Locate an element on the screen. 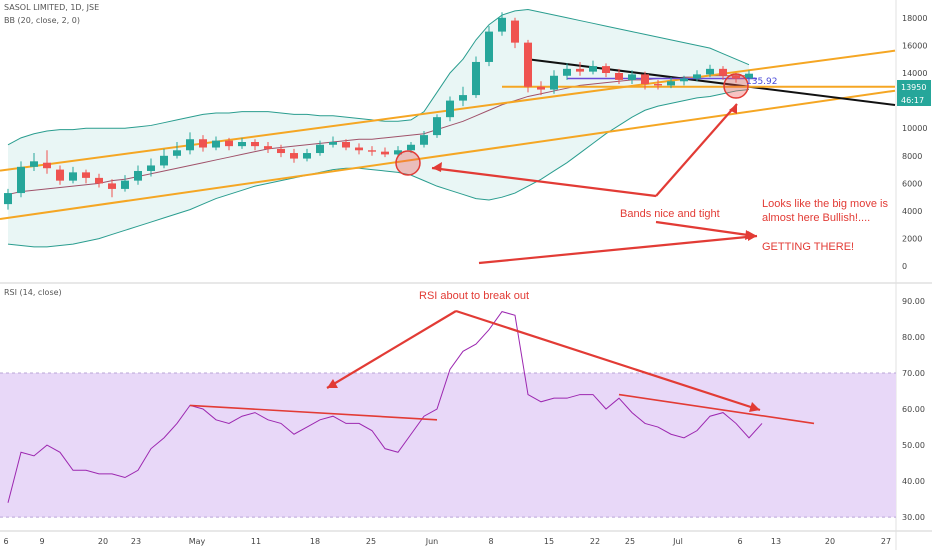  time-axis-tick: 25 is located at coordinates (371, 541).